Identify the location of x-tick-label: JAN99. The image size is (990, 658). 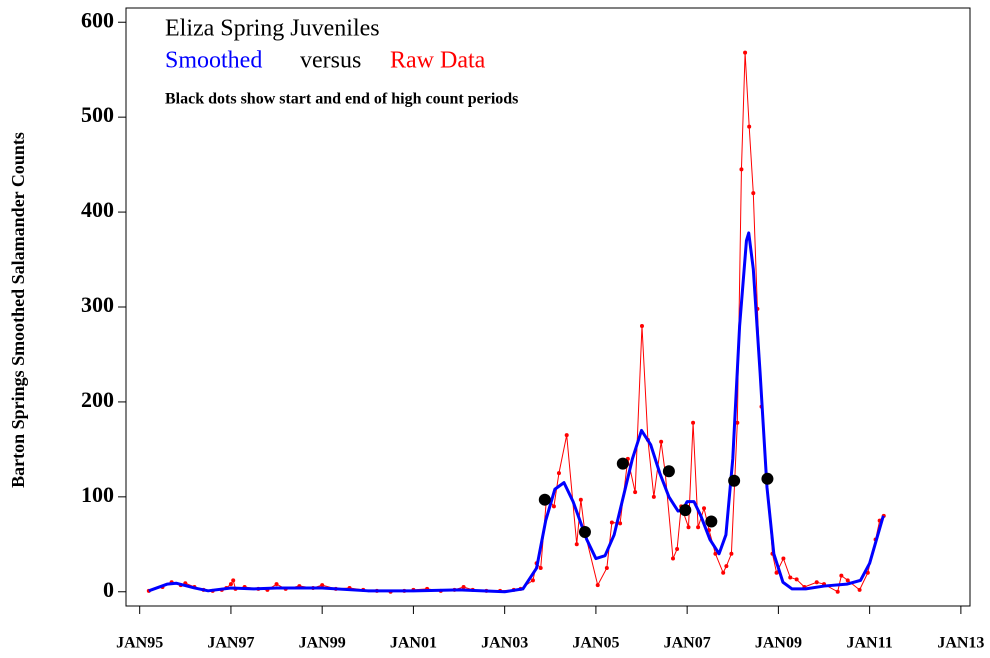
(322, 643).